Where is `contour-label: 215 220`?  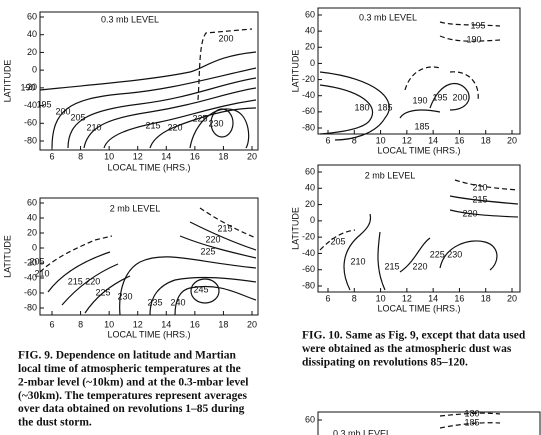 contour-label: 215 220 is located at coordinates (84, 281).